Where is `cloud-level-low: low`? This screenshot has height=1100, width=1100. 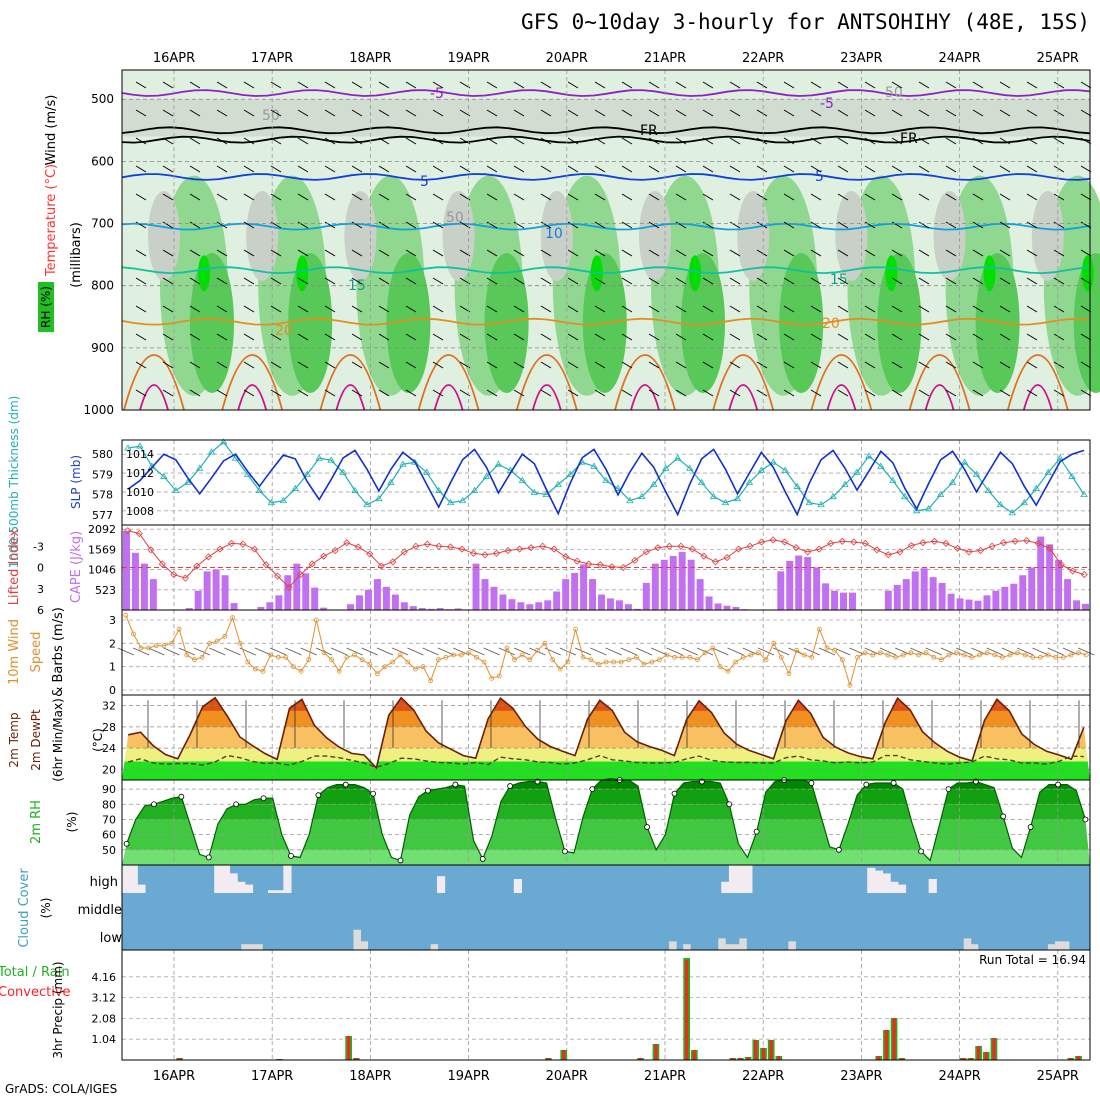 cloud-level-low: low is located at coordinates (111, 938).